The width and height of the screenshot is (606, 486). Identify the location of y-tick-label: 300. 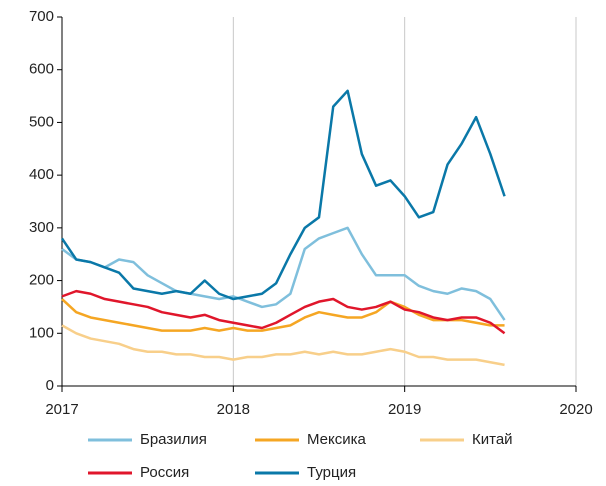
(41, 227).